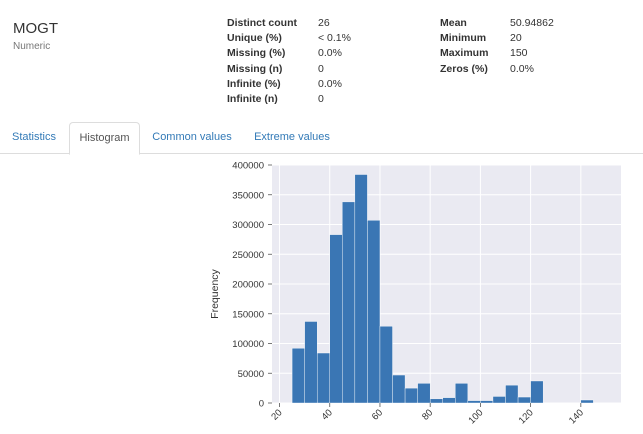  I want to click on stat-key: Infinite (n), so click(252, 99).